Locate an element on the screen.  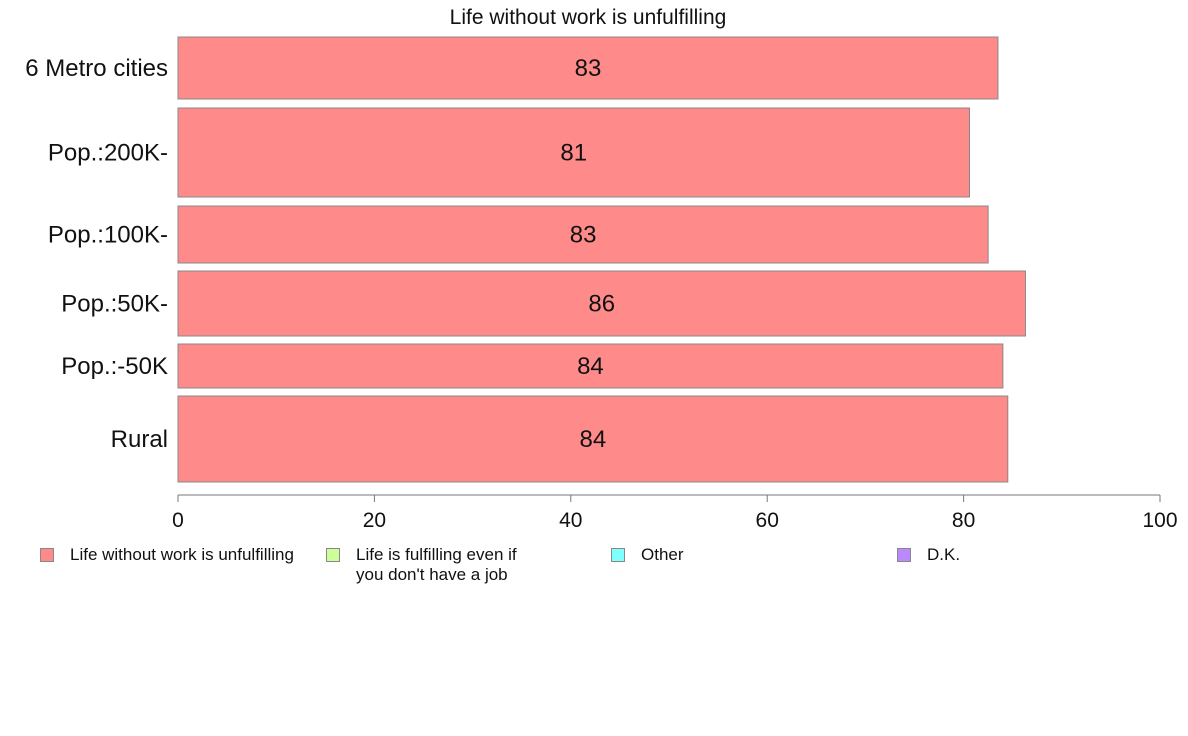
x-tick-label: 80 is located at coordinates (963, 520).